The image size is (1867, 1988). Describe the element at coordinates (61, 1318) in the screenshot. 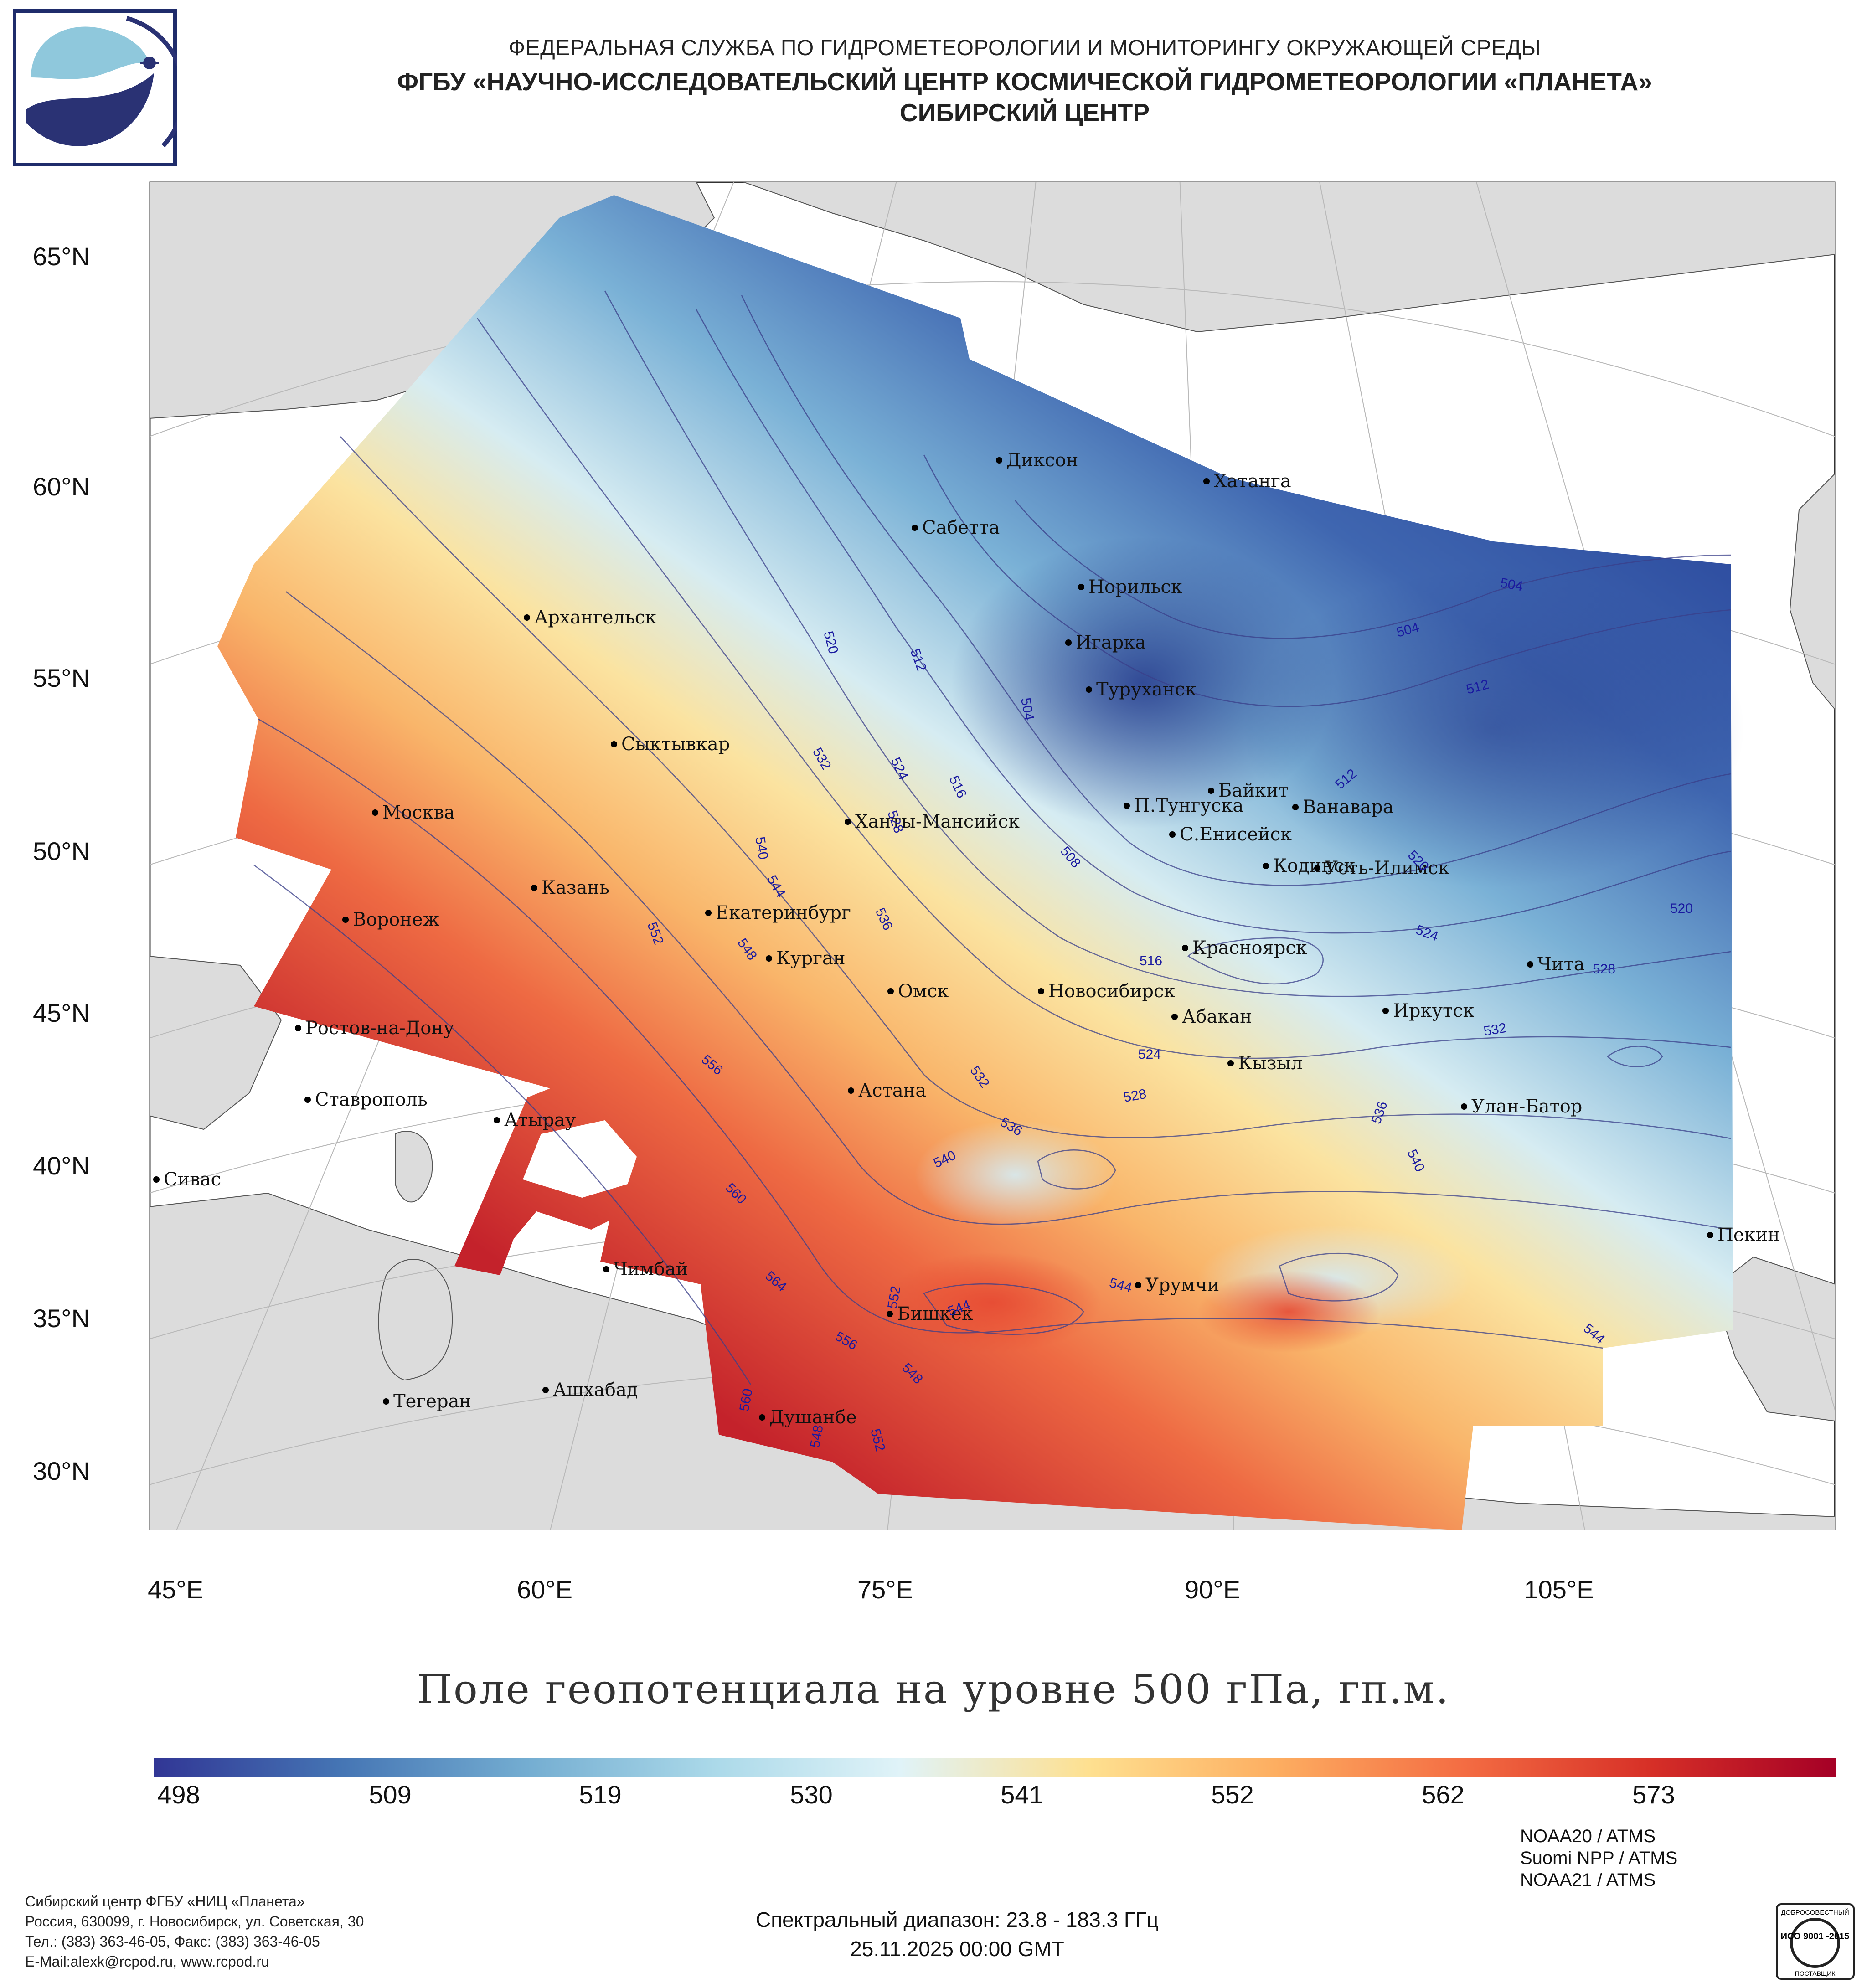

I see `lat-label-35: 35°N` at that location.